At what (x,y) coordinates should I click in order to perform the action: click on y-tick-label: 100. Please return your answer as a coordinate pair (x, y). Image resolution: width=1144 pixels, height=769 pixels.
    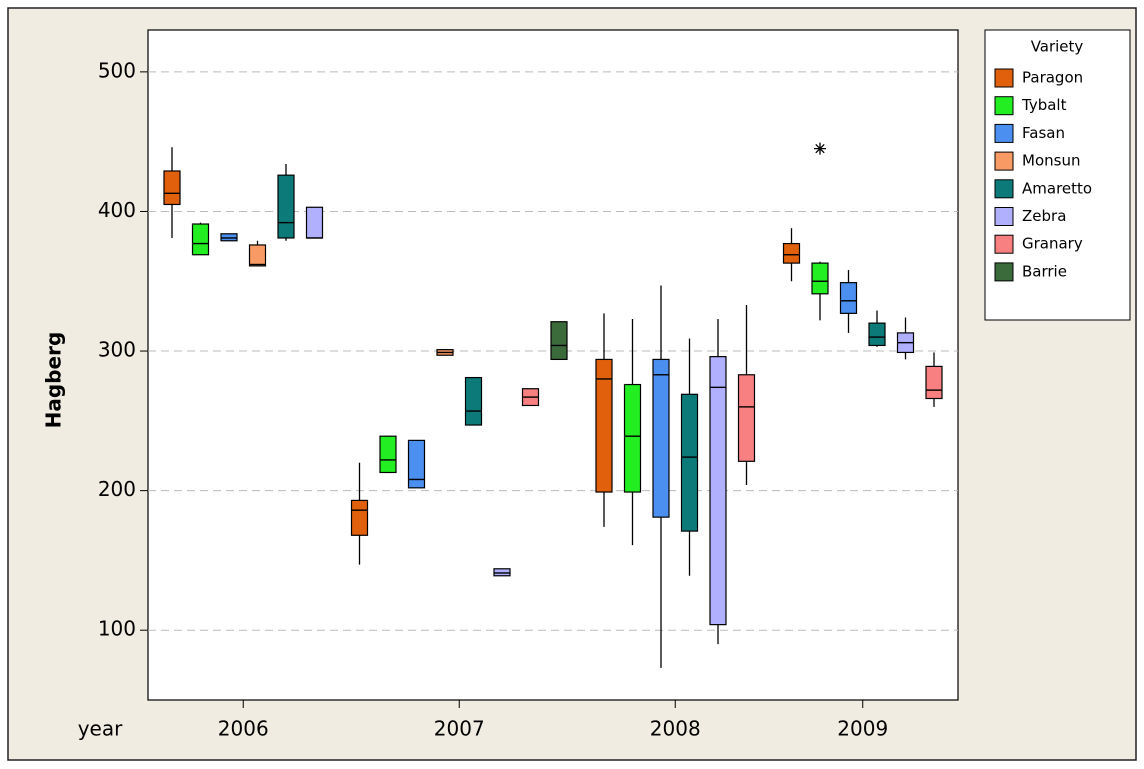
    Looking at the image, I should click on (117, 629).